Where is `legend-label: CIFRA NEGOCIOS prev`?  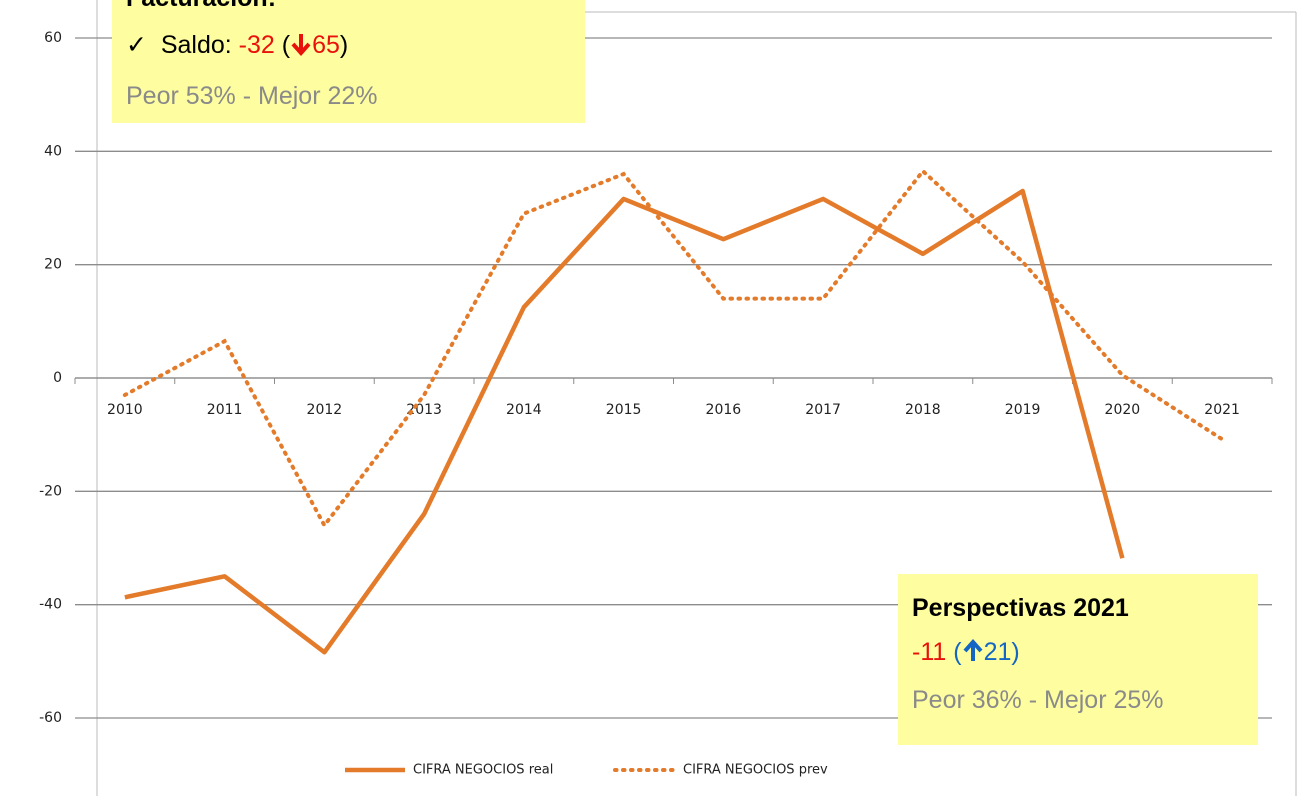 legend-label: CIFRA NEGOCIOS prev is located at coordinates (755, 770).